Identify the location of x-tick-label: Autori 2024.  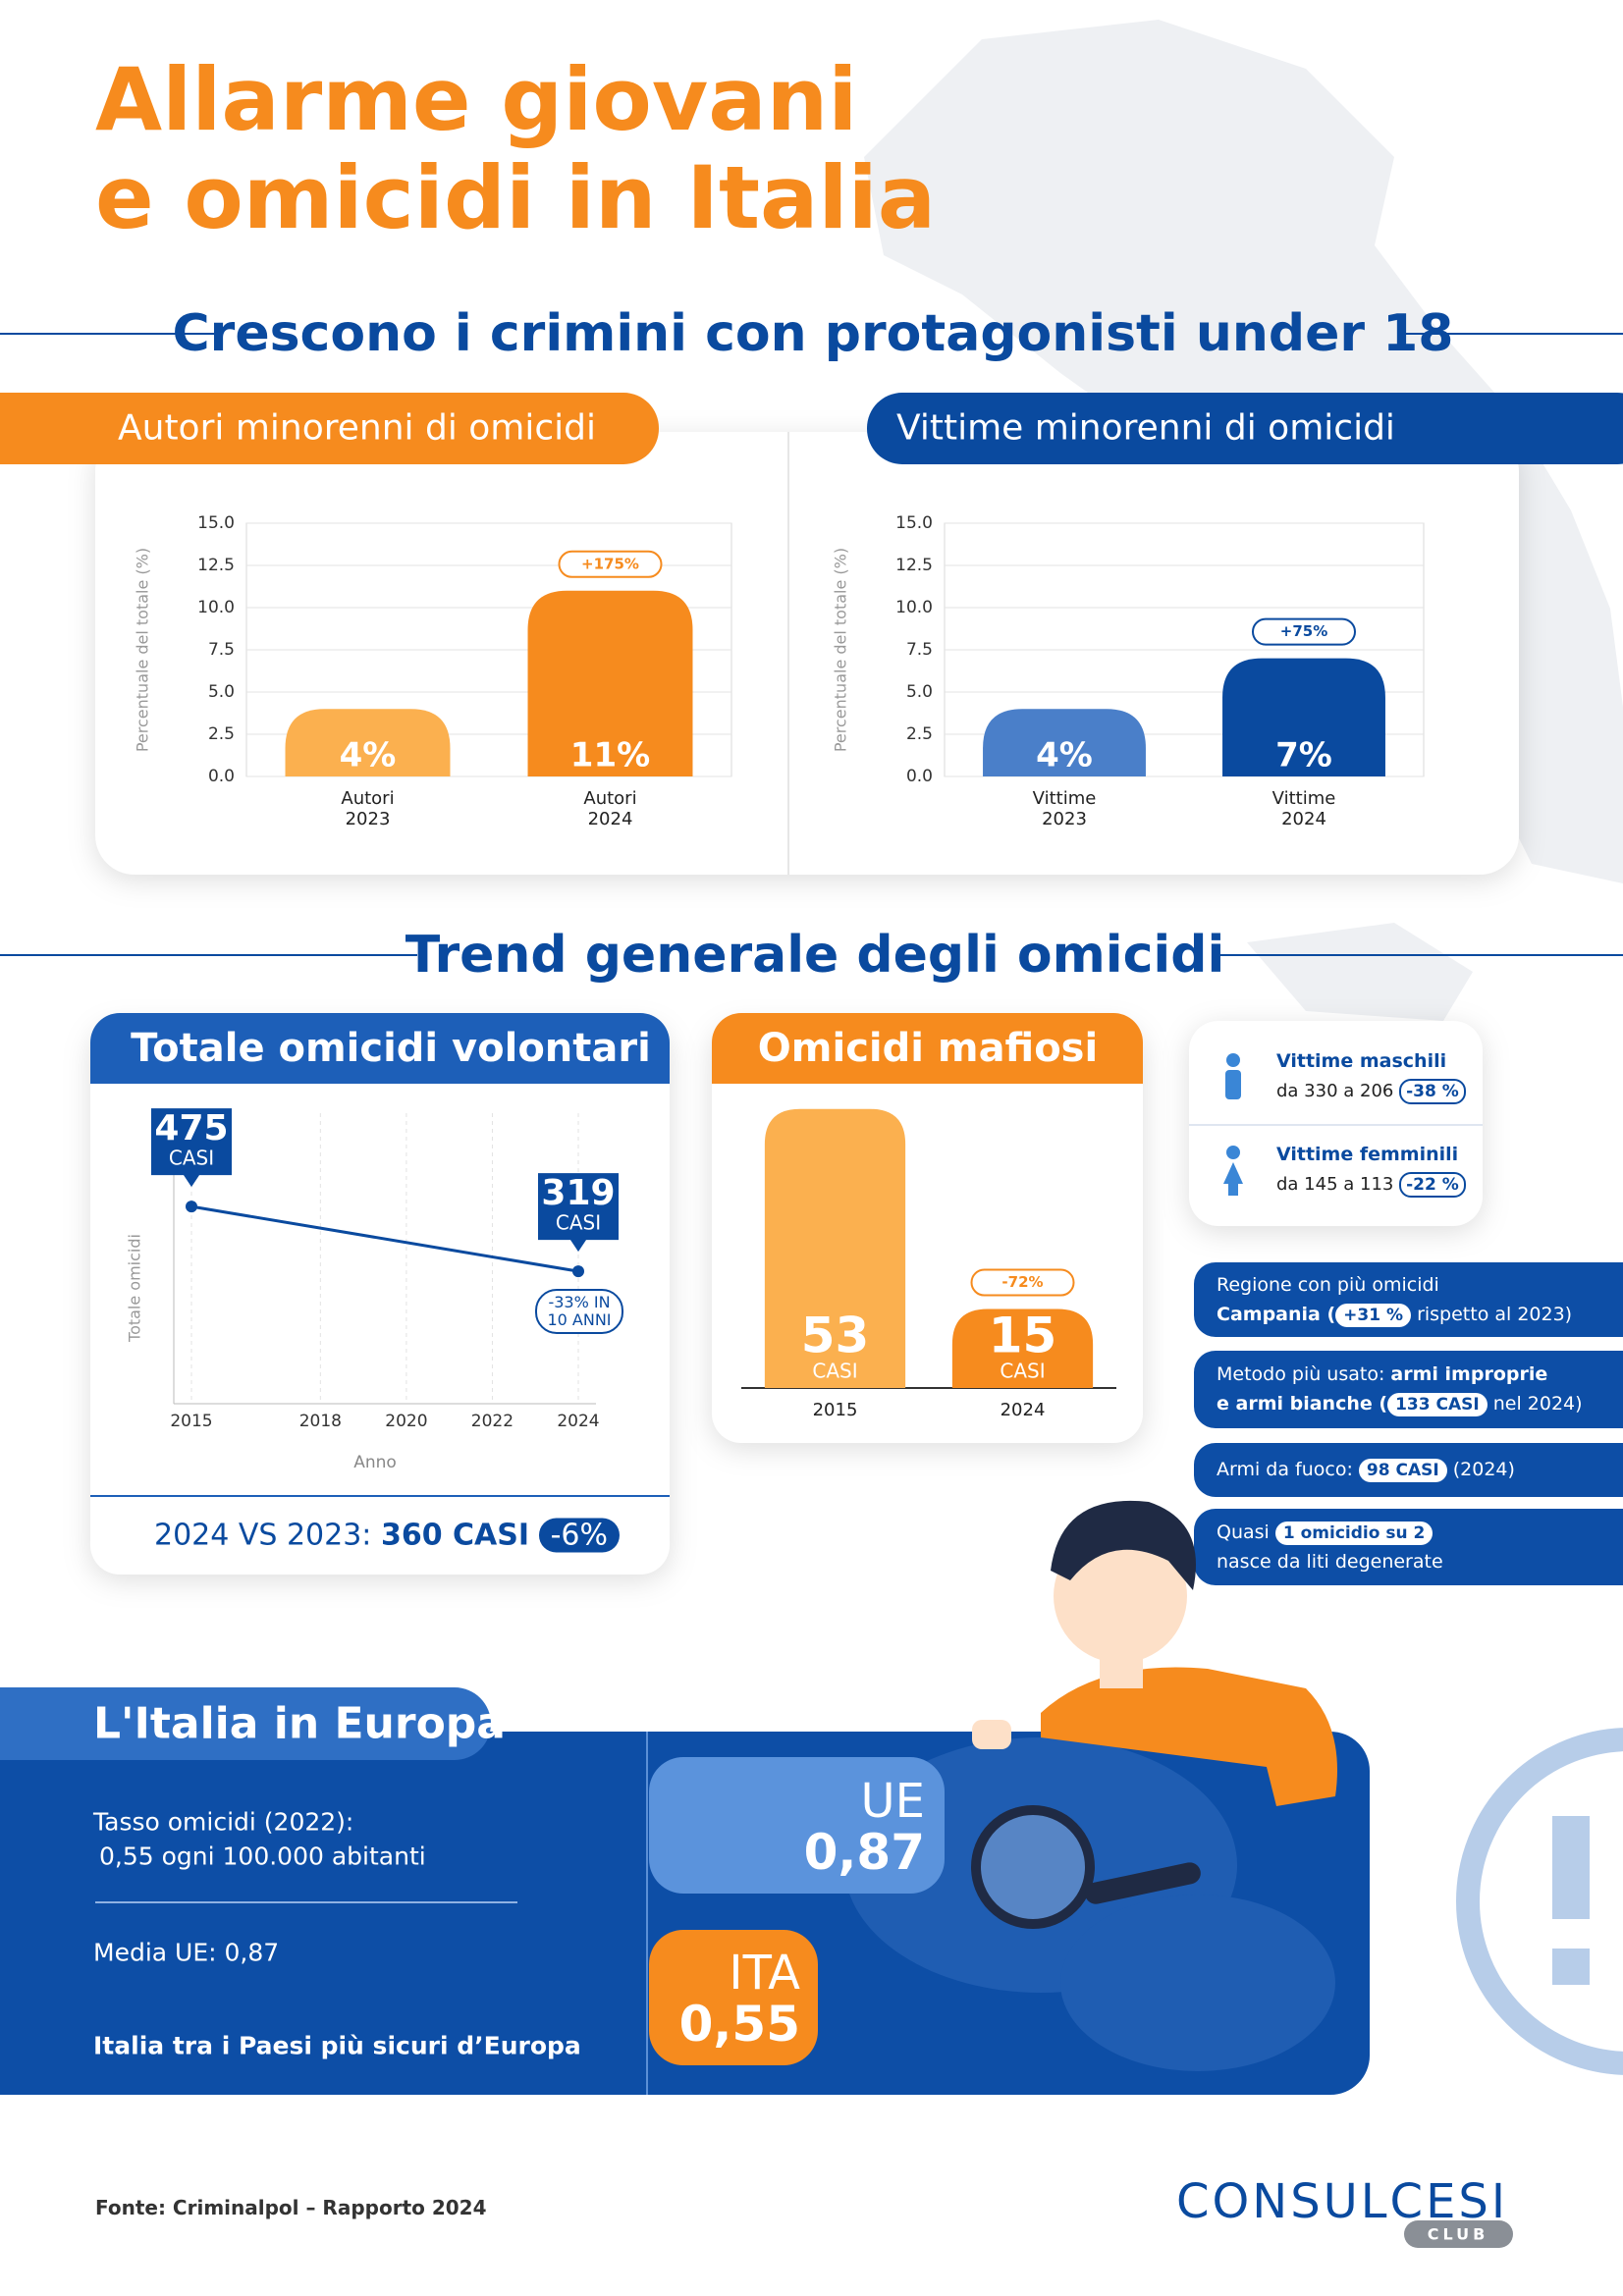
(610, 808).